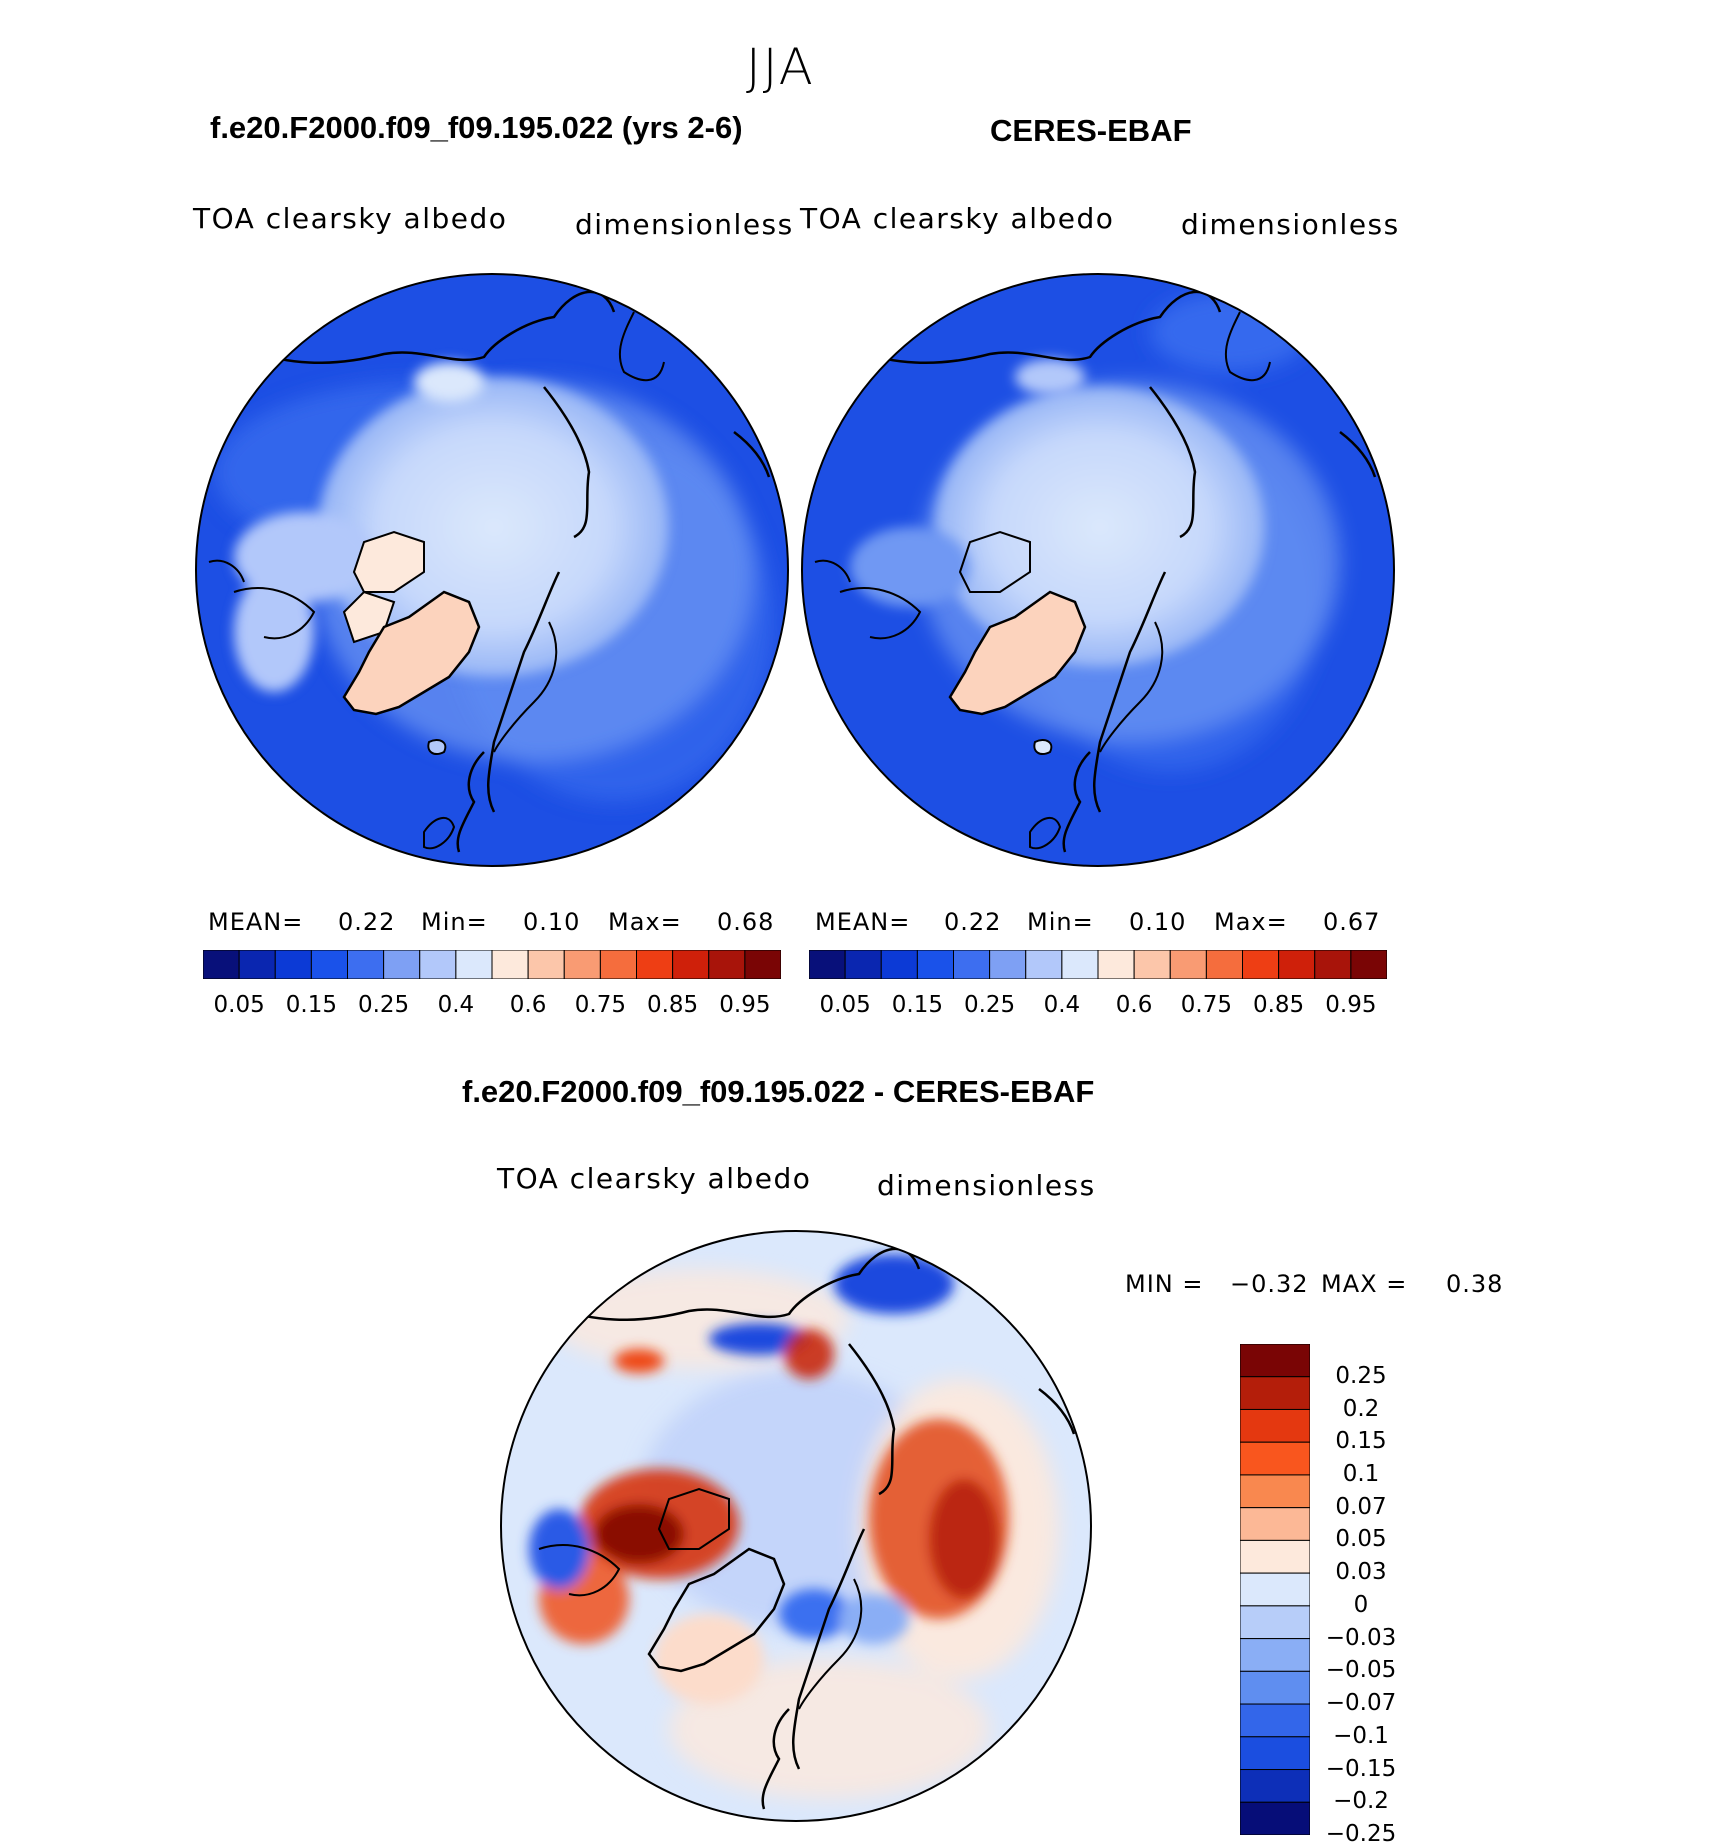 This screenshot has height=1847, width=1710. What do you see at coordinates (1352, 922) in the screenshot?
I see `obs-max-value: 0.67` at bounding box center [1352, 922].